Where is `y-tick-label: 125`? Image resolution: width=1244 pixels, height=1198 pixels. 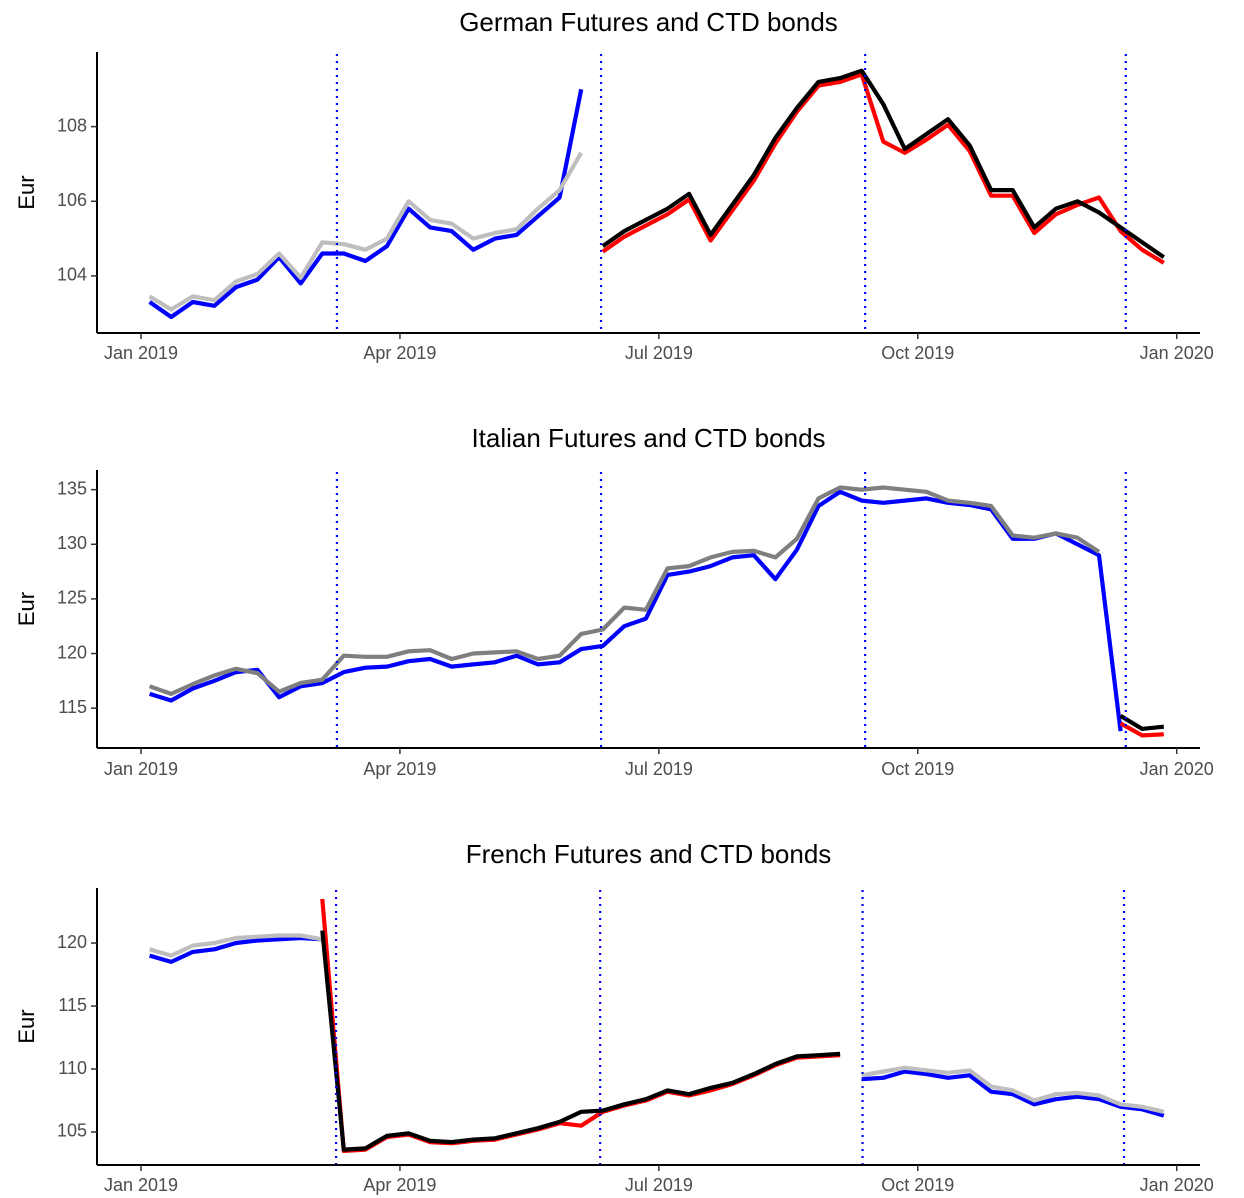
y-tick-label: 125 is located at coordinates (72, 598).